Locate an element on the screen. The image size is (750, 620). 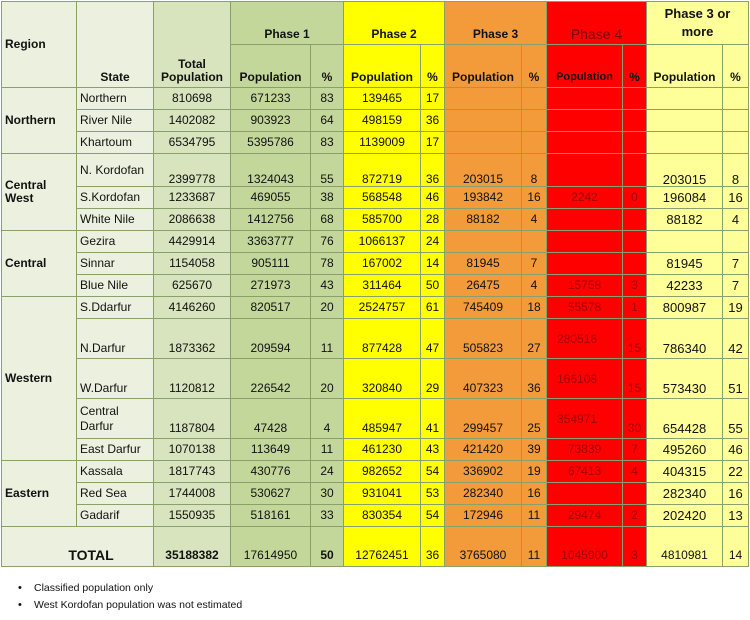
phase2-population: 931041 is located at coordinates (382, 493).